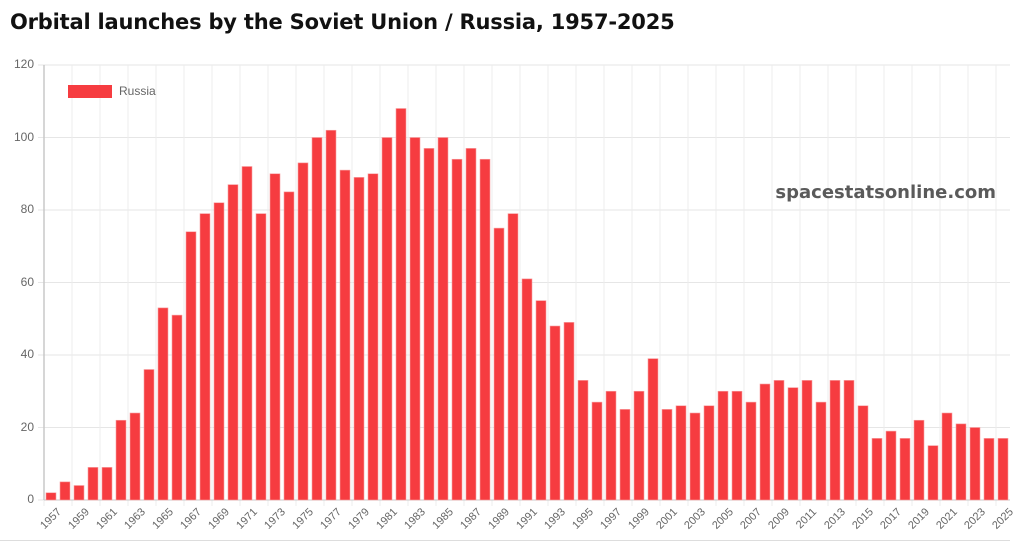  What do you see at coordinates (667, 455) in the screenshot?
I see `bar-2001` at bounding box center [667, 455].